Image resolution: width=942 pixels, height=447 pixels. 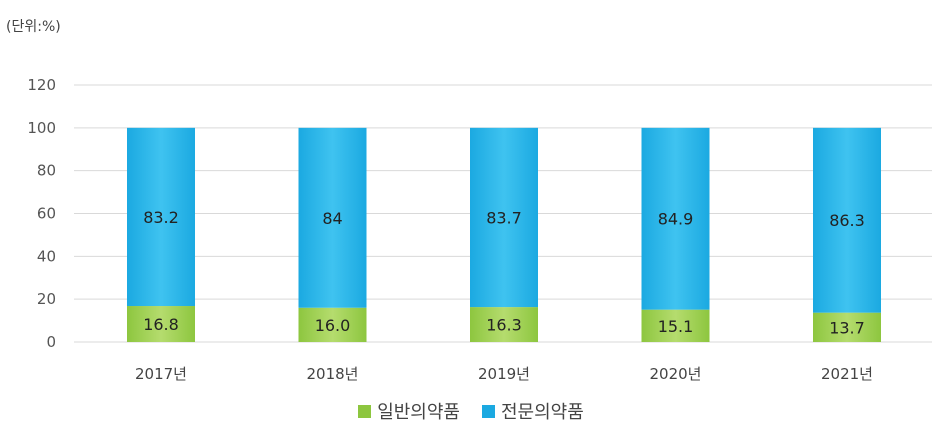 I want to click on data-label: 15.1, so click(x=676, y=326).